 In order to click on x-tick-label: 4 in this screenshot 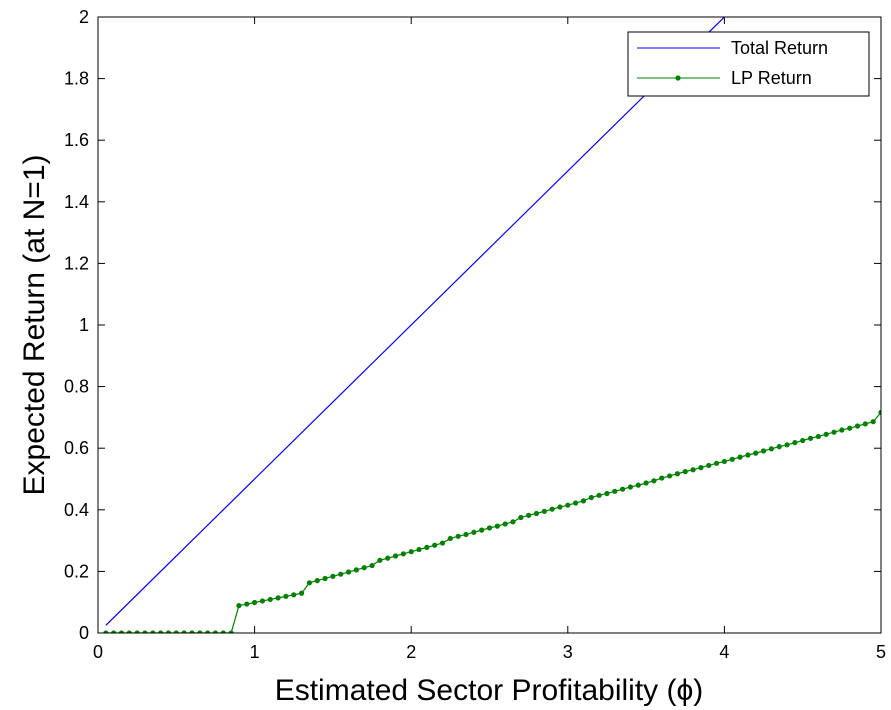, I will do `click(724, 652)`.